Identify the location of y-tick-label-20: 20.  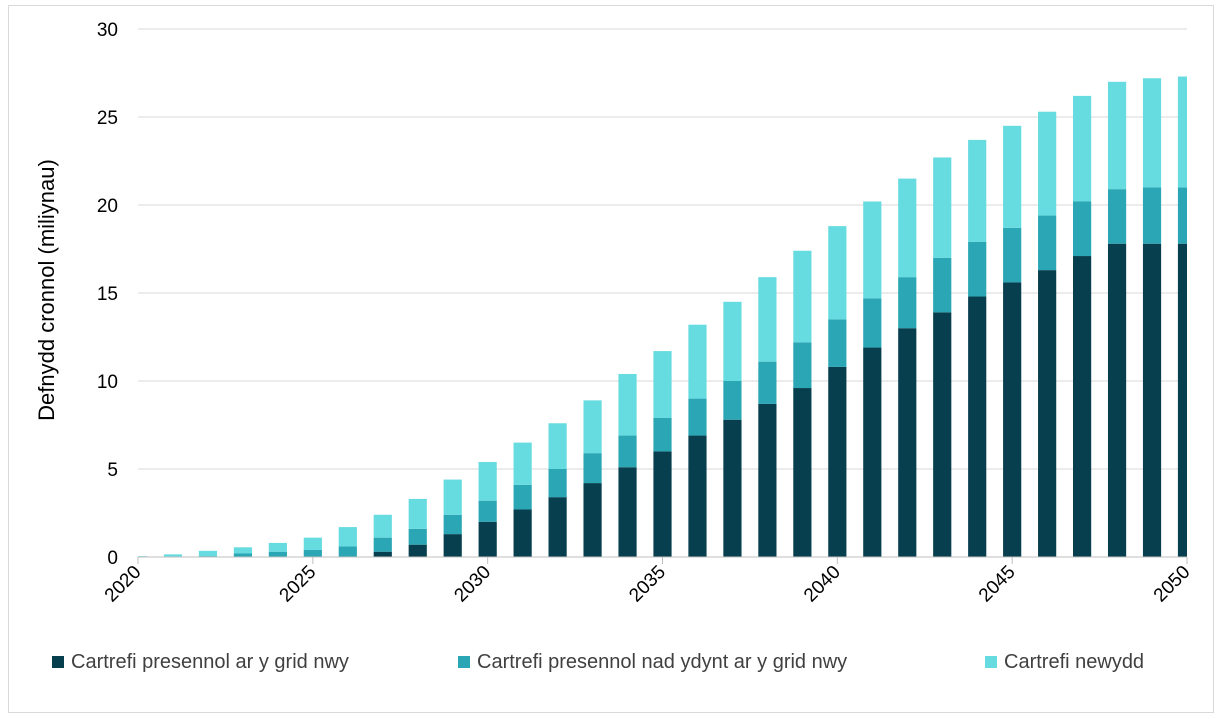
(107, 206).